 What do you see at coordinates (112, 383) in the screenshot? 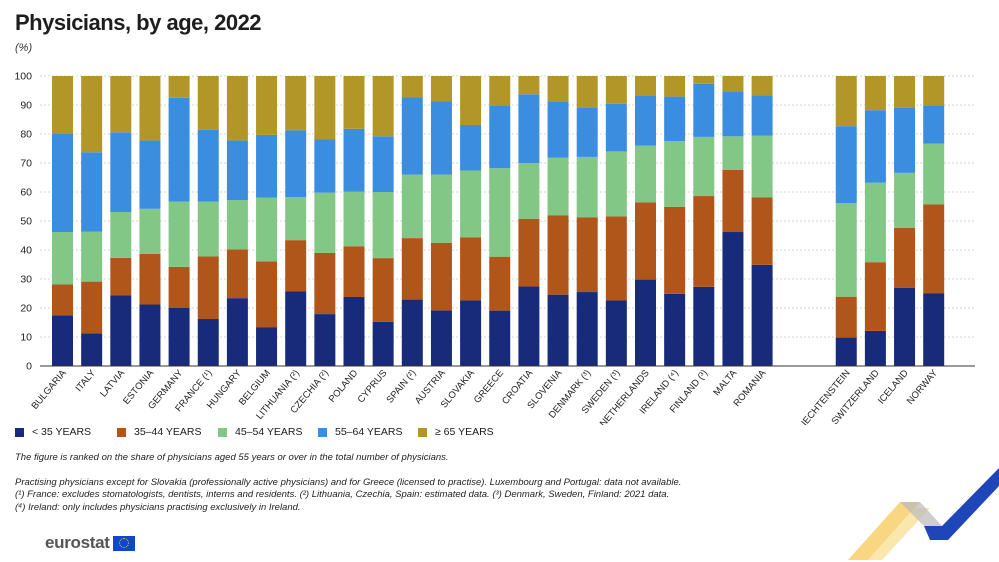
I see `x-tick-label: LATVIA` at bounding box center [112, 383].